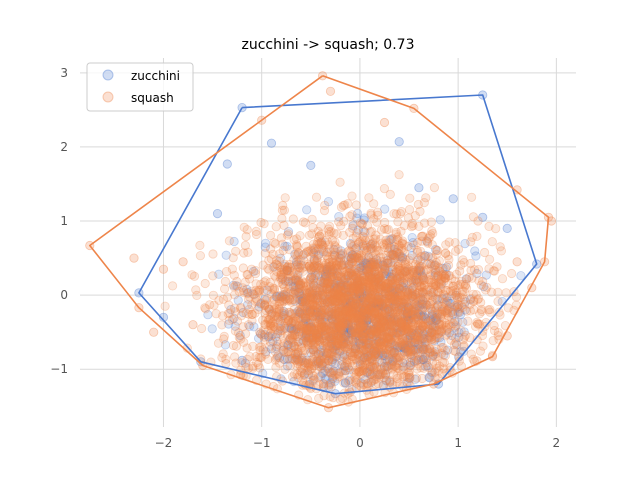  What do you see at coordinates (59, 369) in the screenshot?
I see `y-tick-label: −1` at bounding box center [59, 369].